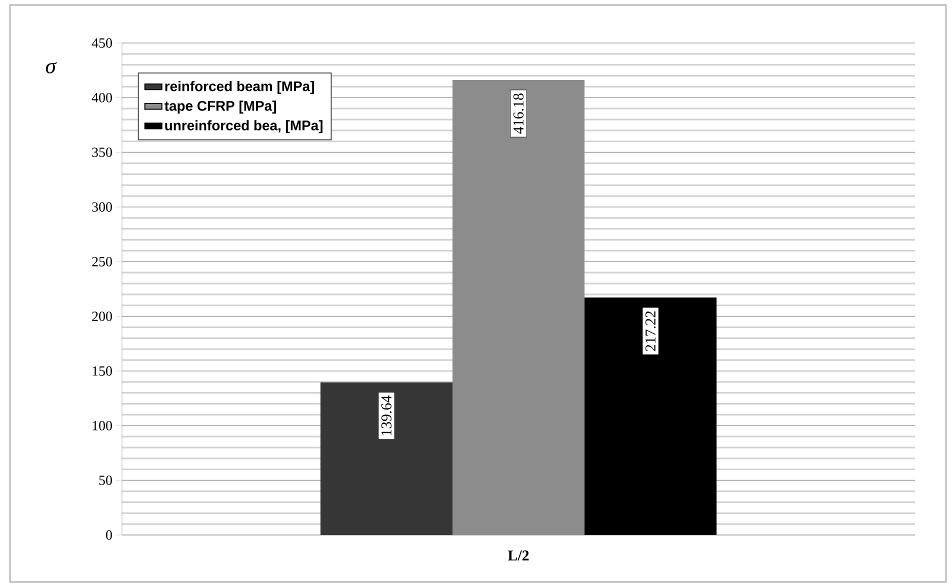  Describe the element at coordinates (650, 331) in the screenshot. I see `data-label: 217.22` at that location.